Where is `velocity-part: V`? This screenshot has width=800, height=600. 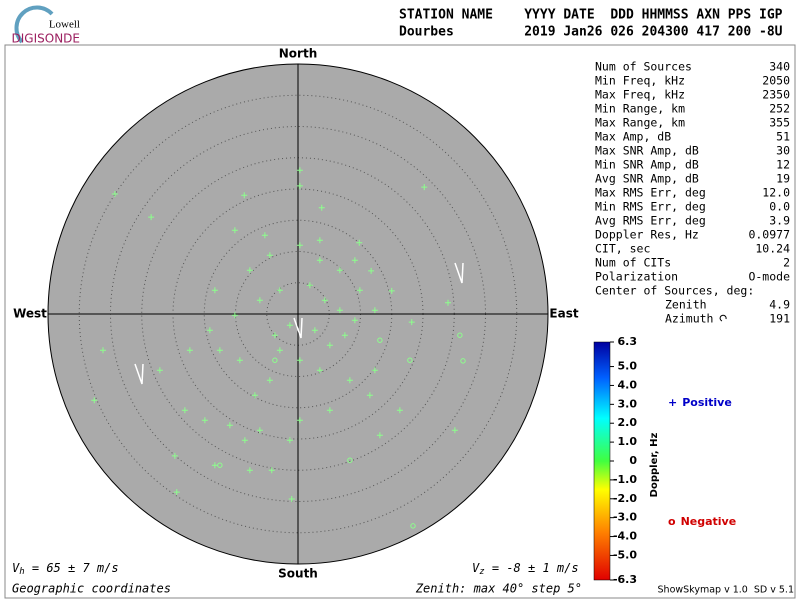 velocity-part: V is located at coordinates (476, 568).